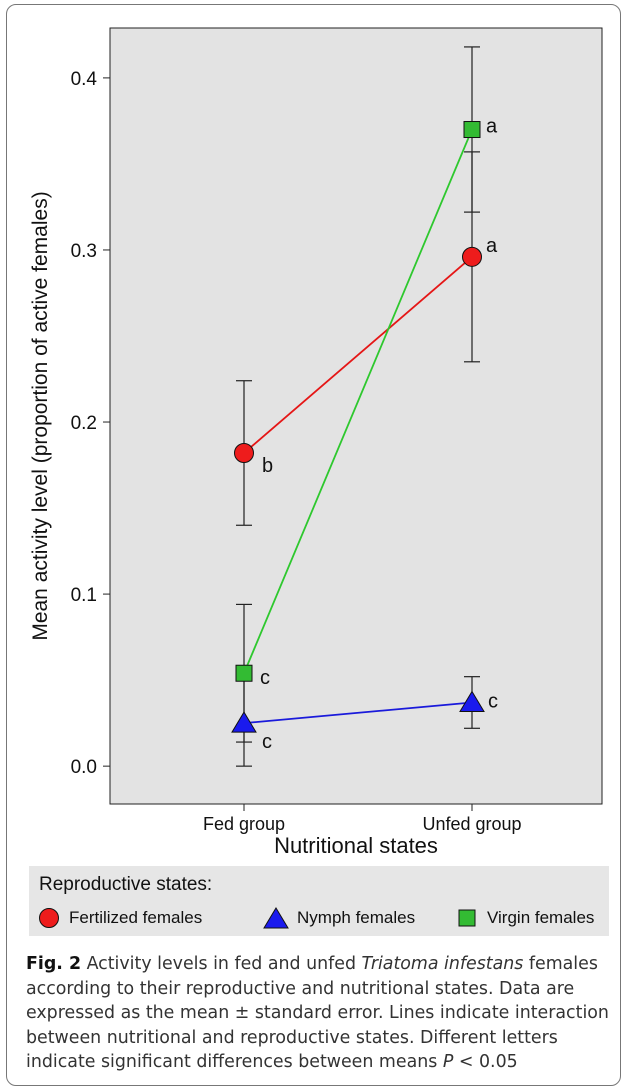 This screenshot has width=627, height=1092. I want to click on y-tick-label: 0.0, so click(84, 767).